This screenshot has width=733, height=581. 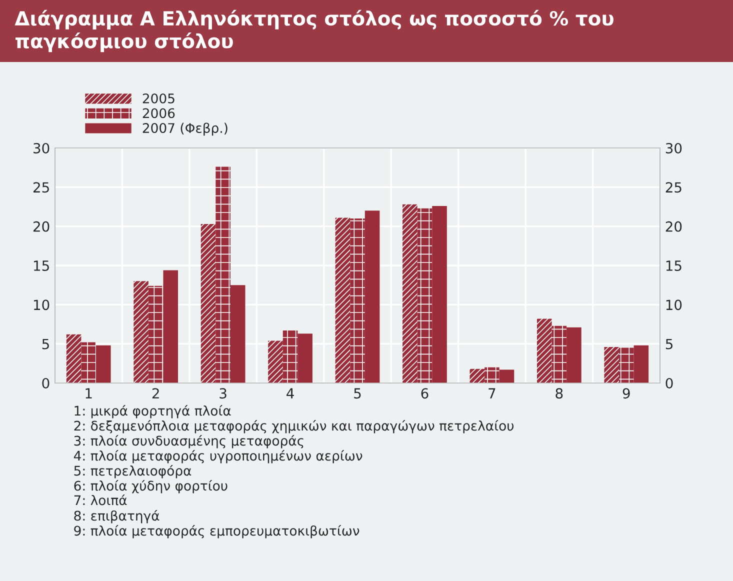 What do you see at coordinates (424, 393) in the screenshot?
I see `x-tick-label: 6` at bounding box center [424, 393].